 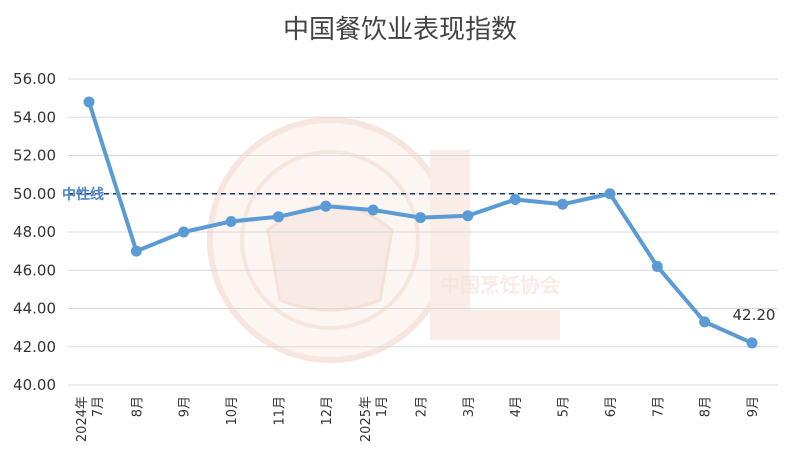 I want to click on svg-text: 12月, so click(x=327, y=411).